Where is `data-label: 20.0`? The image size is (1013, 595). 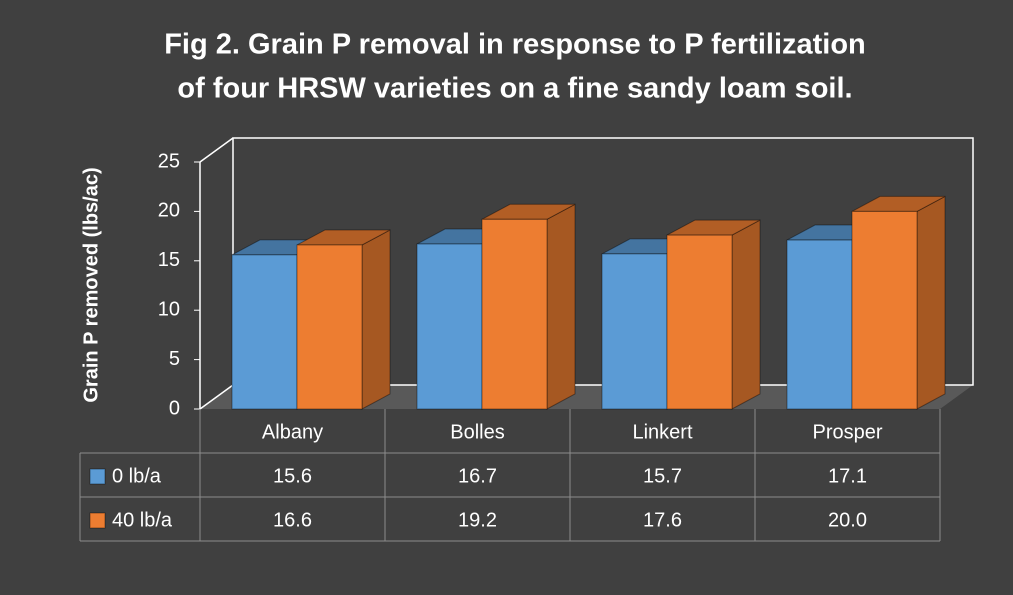
data-label: 20.0 is located at coordinates (847, 520).